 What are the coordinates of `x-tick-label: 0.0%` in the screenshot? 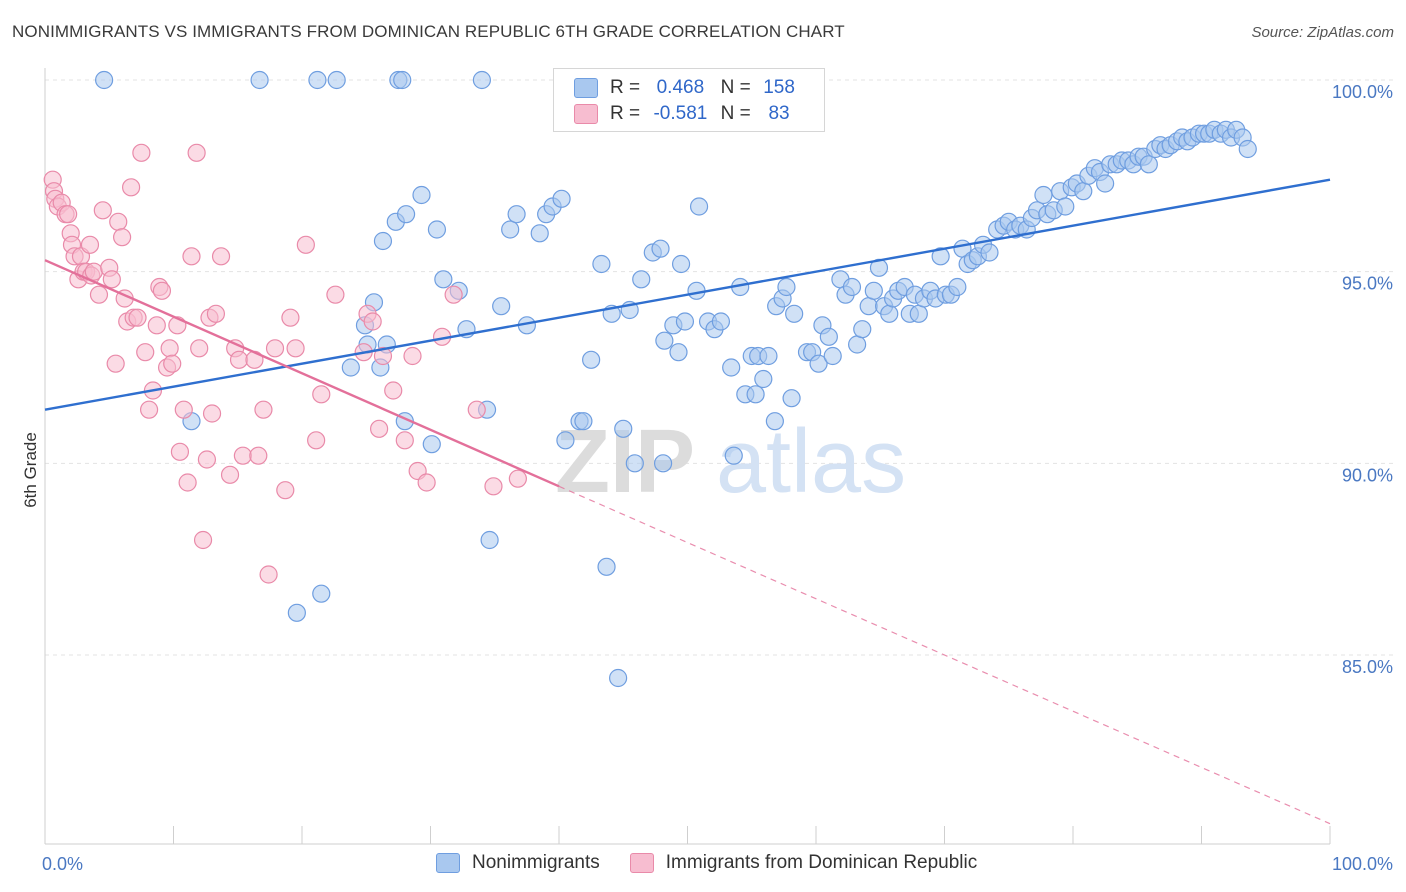 It's located at (62, 864).